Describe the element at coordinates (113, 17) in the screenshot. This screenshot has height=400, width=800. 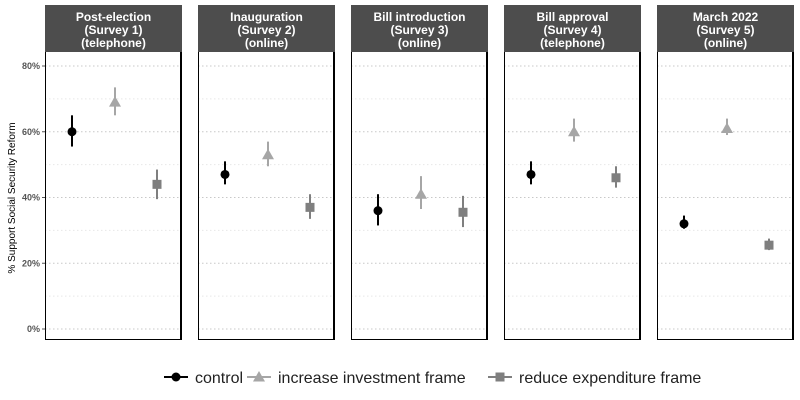
I see `facet-title-line: Post-election` at that location.